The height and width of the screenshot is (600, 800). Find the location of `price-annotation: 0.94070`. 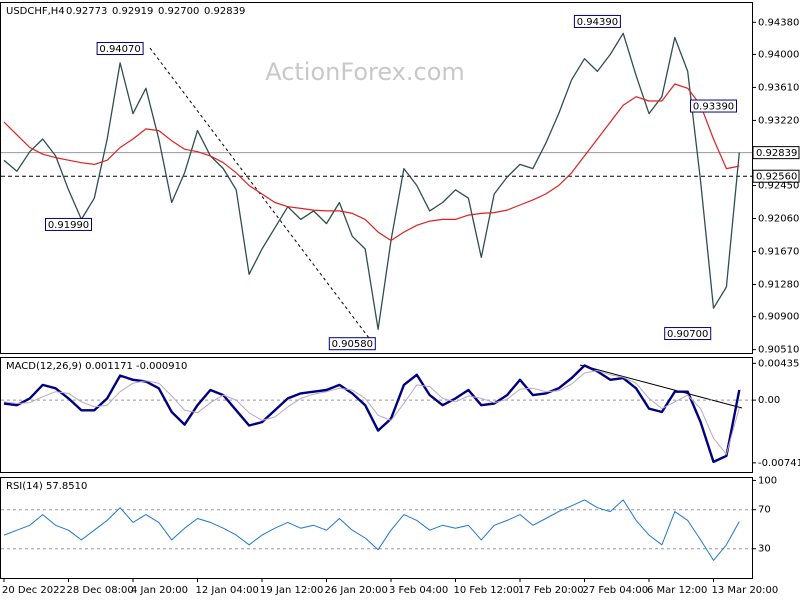

price-annotation: 0.94070 is located at coordinates (119, 49).